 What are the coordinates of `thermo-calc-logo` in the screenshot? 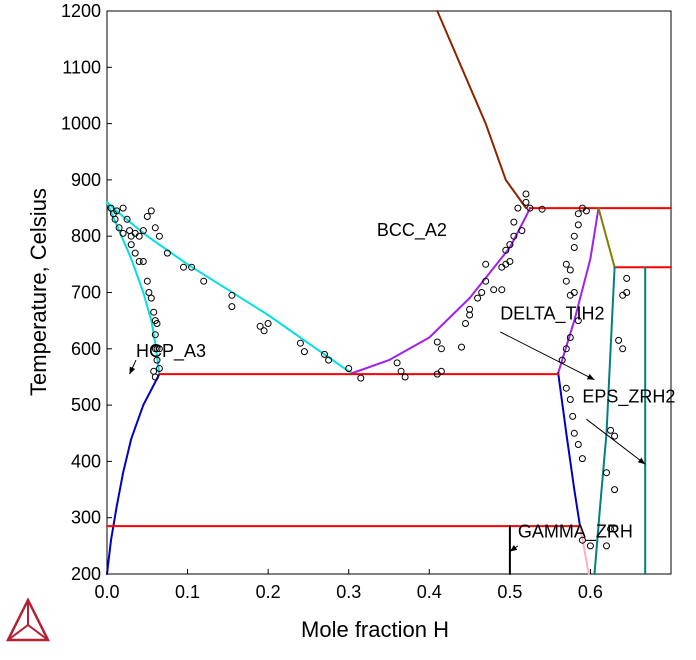 It's located at (28, 619).